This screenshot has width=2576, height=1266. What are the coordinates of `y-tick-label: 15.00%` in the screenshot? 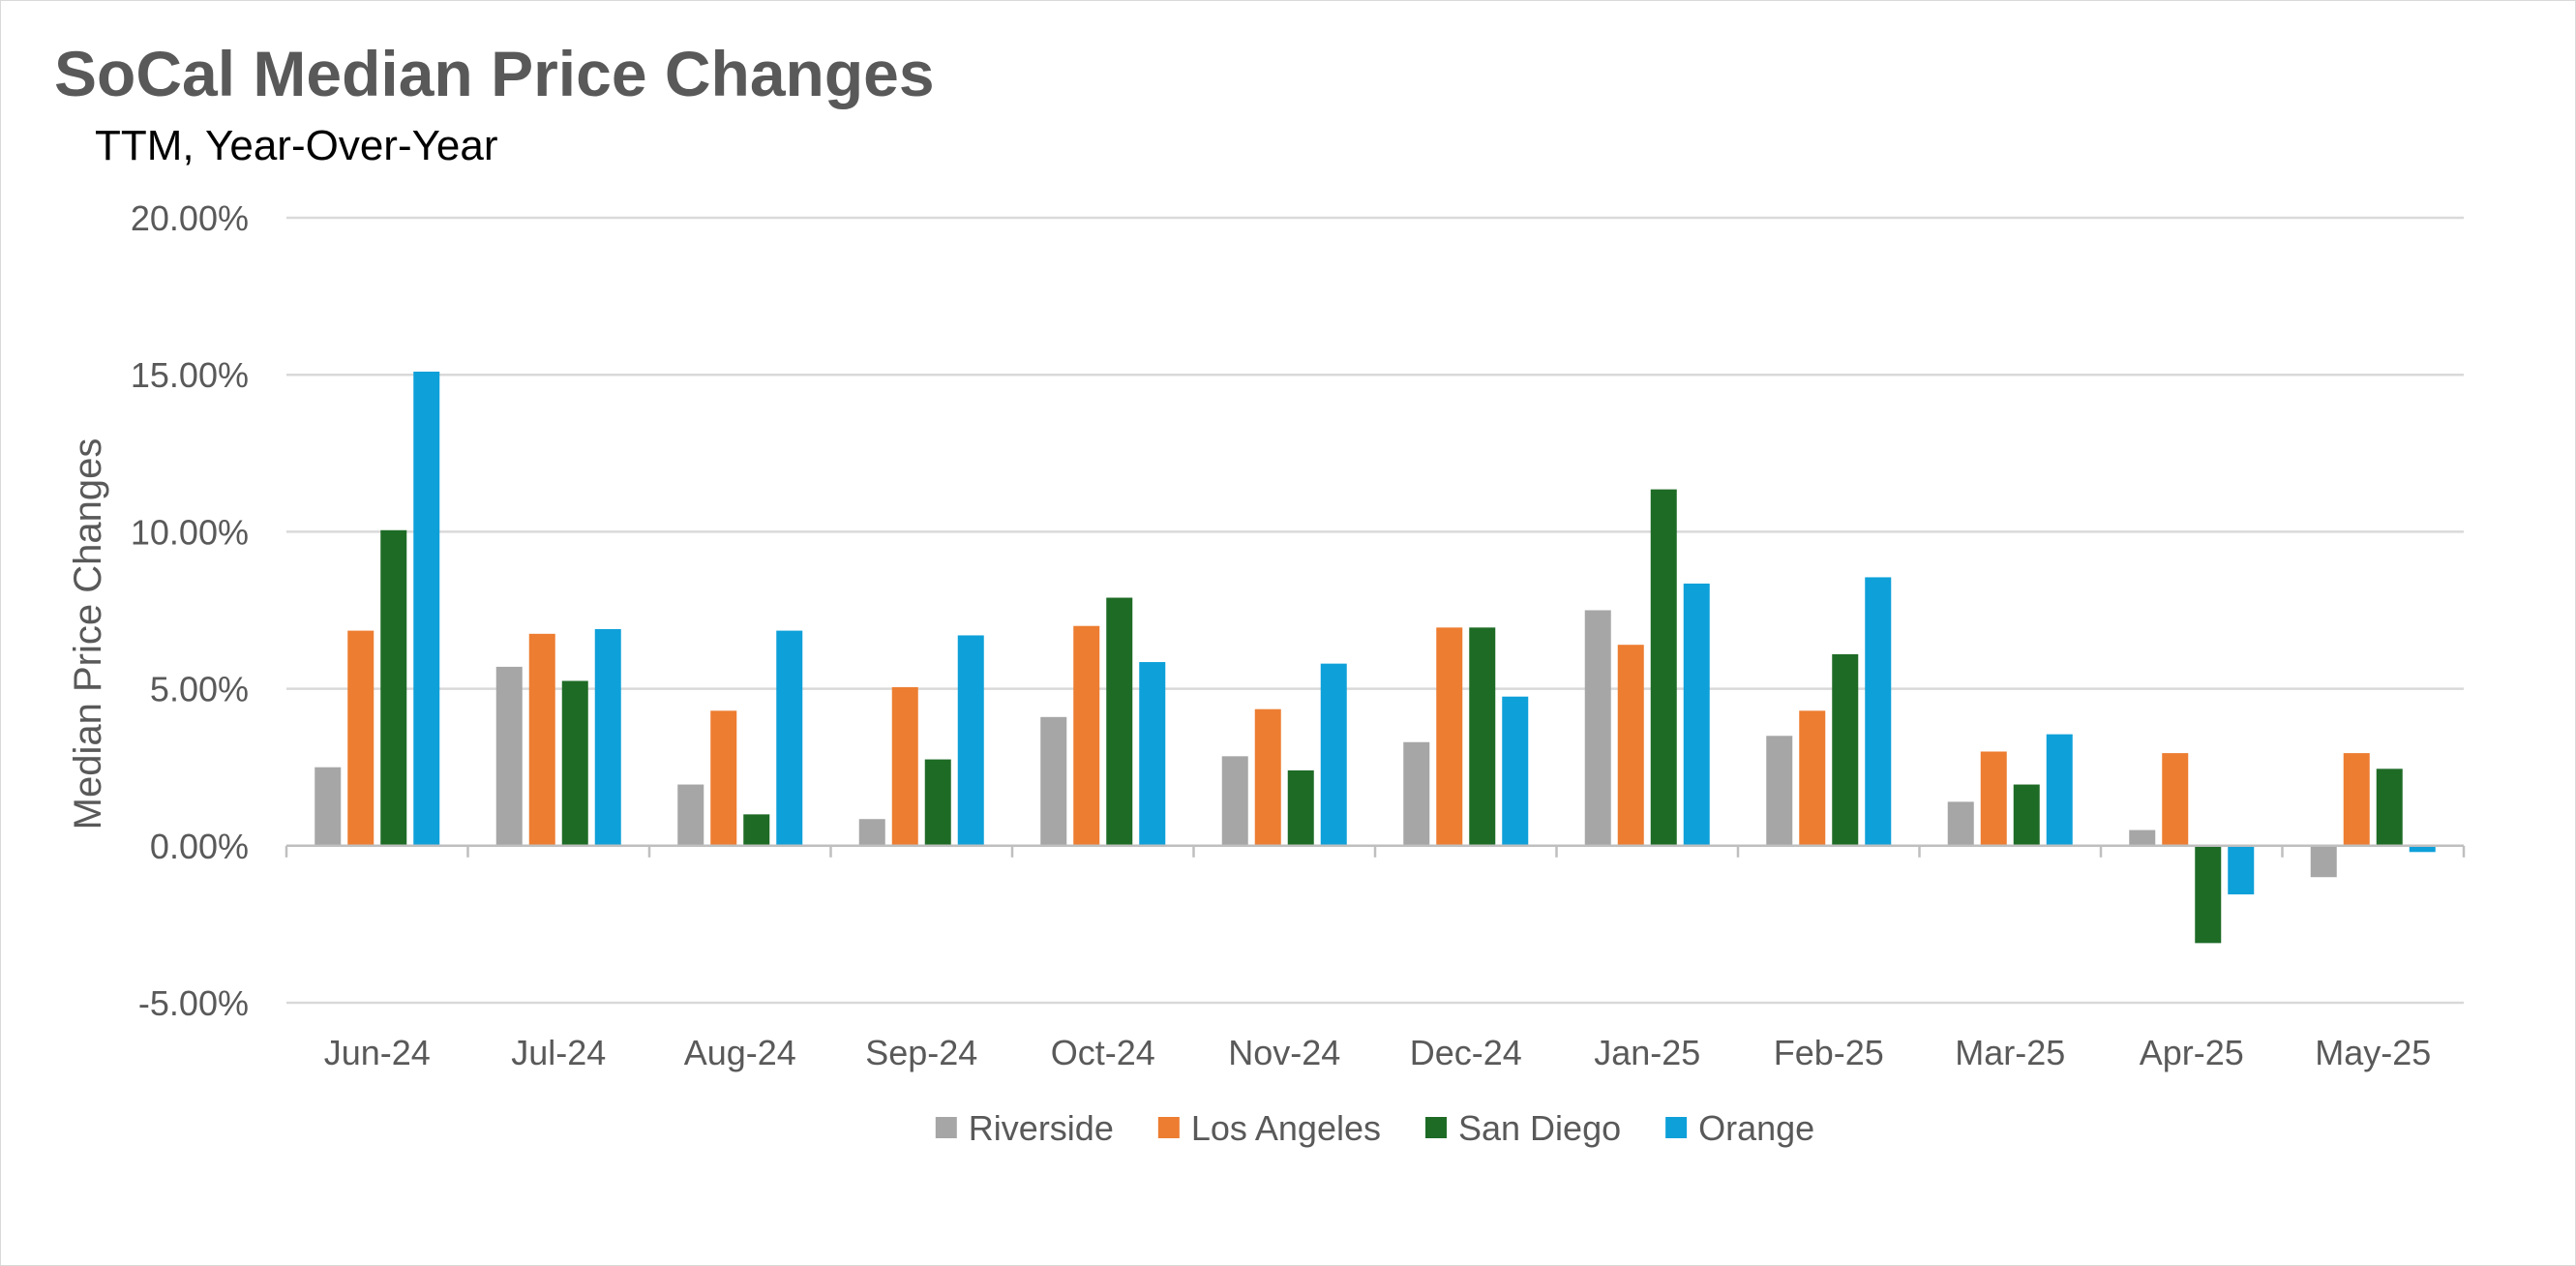 It's located at (190, 375).